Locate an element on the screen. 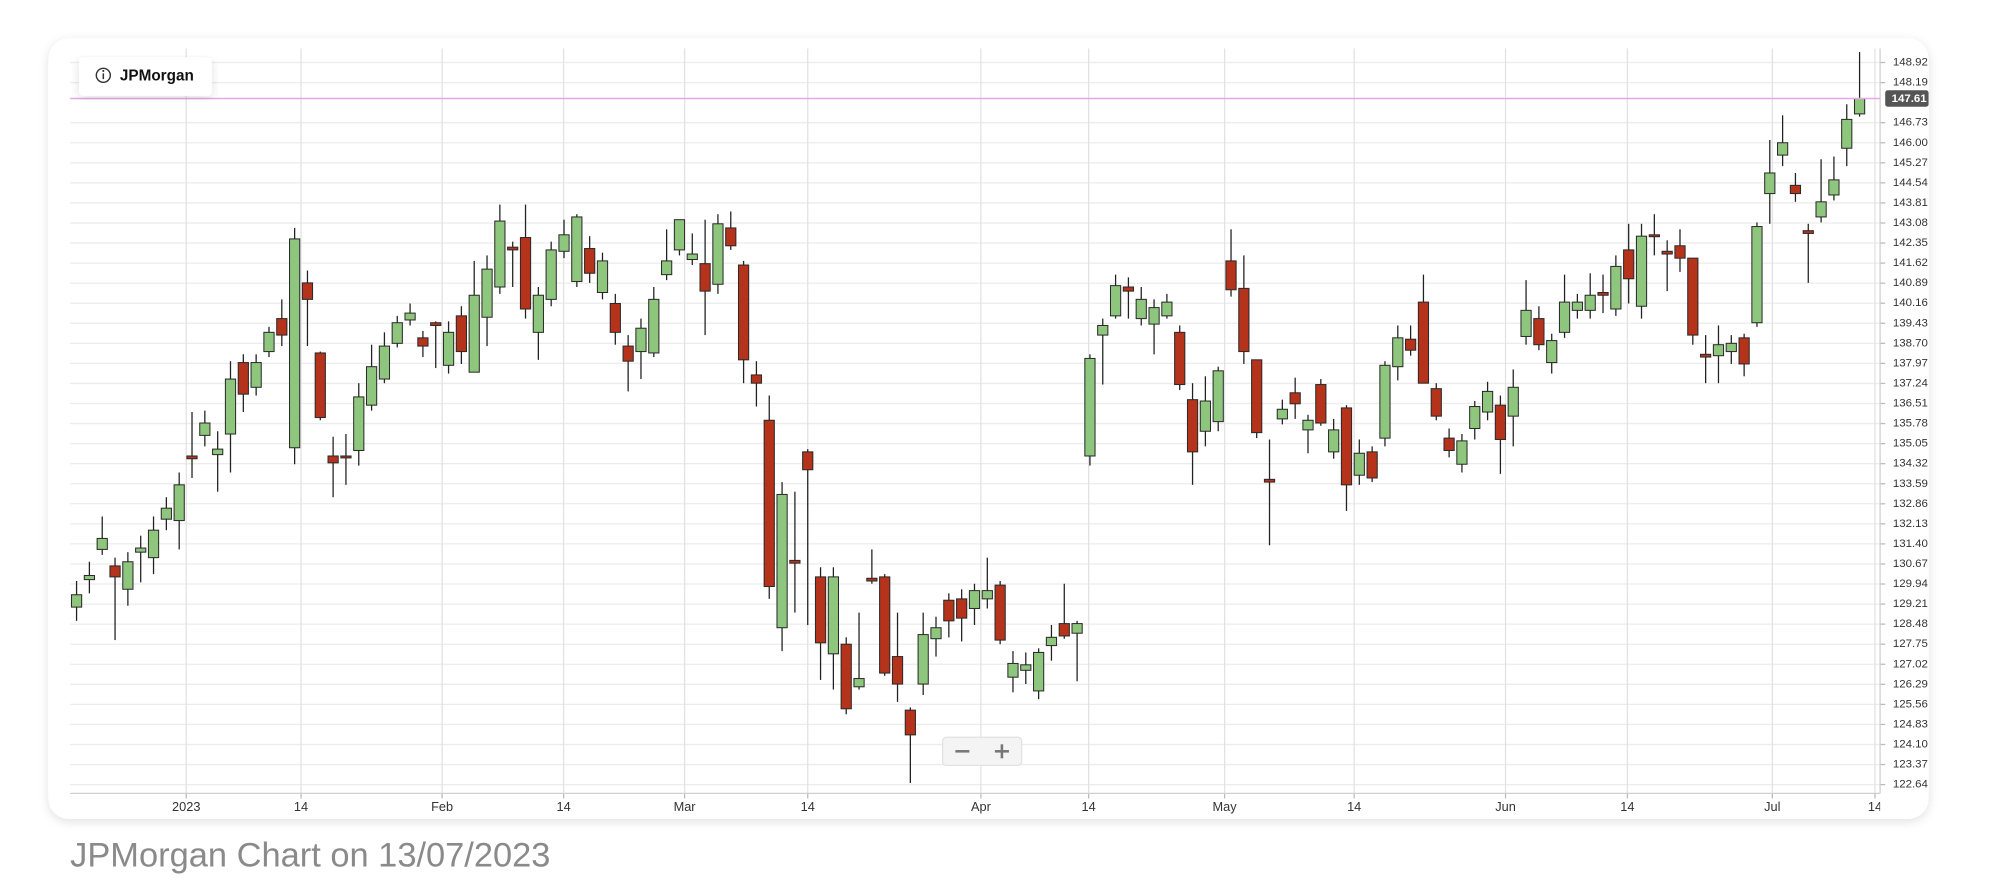 The width and height of the screenshot is (2000, 884). y-tick-label: 127.75 is located at coordinates (1910, 644).